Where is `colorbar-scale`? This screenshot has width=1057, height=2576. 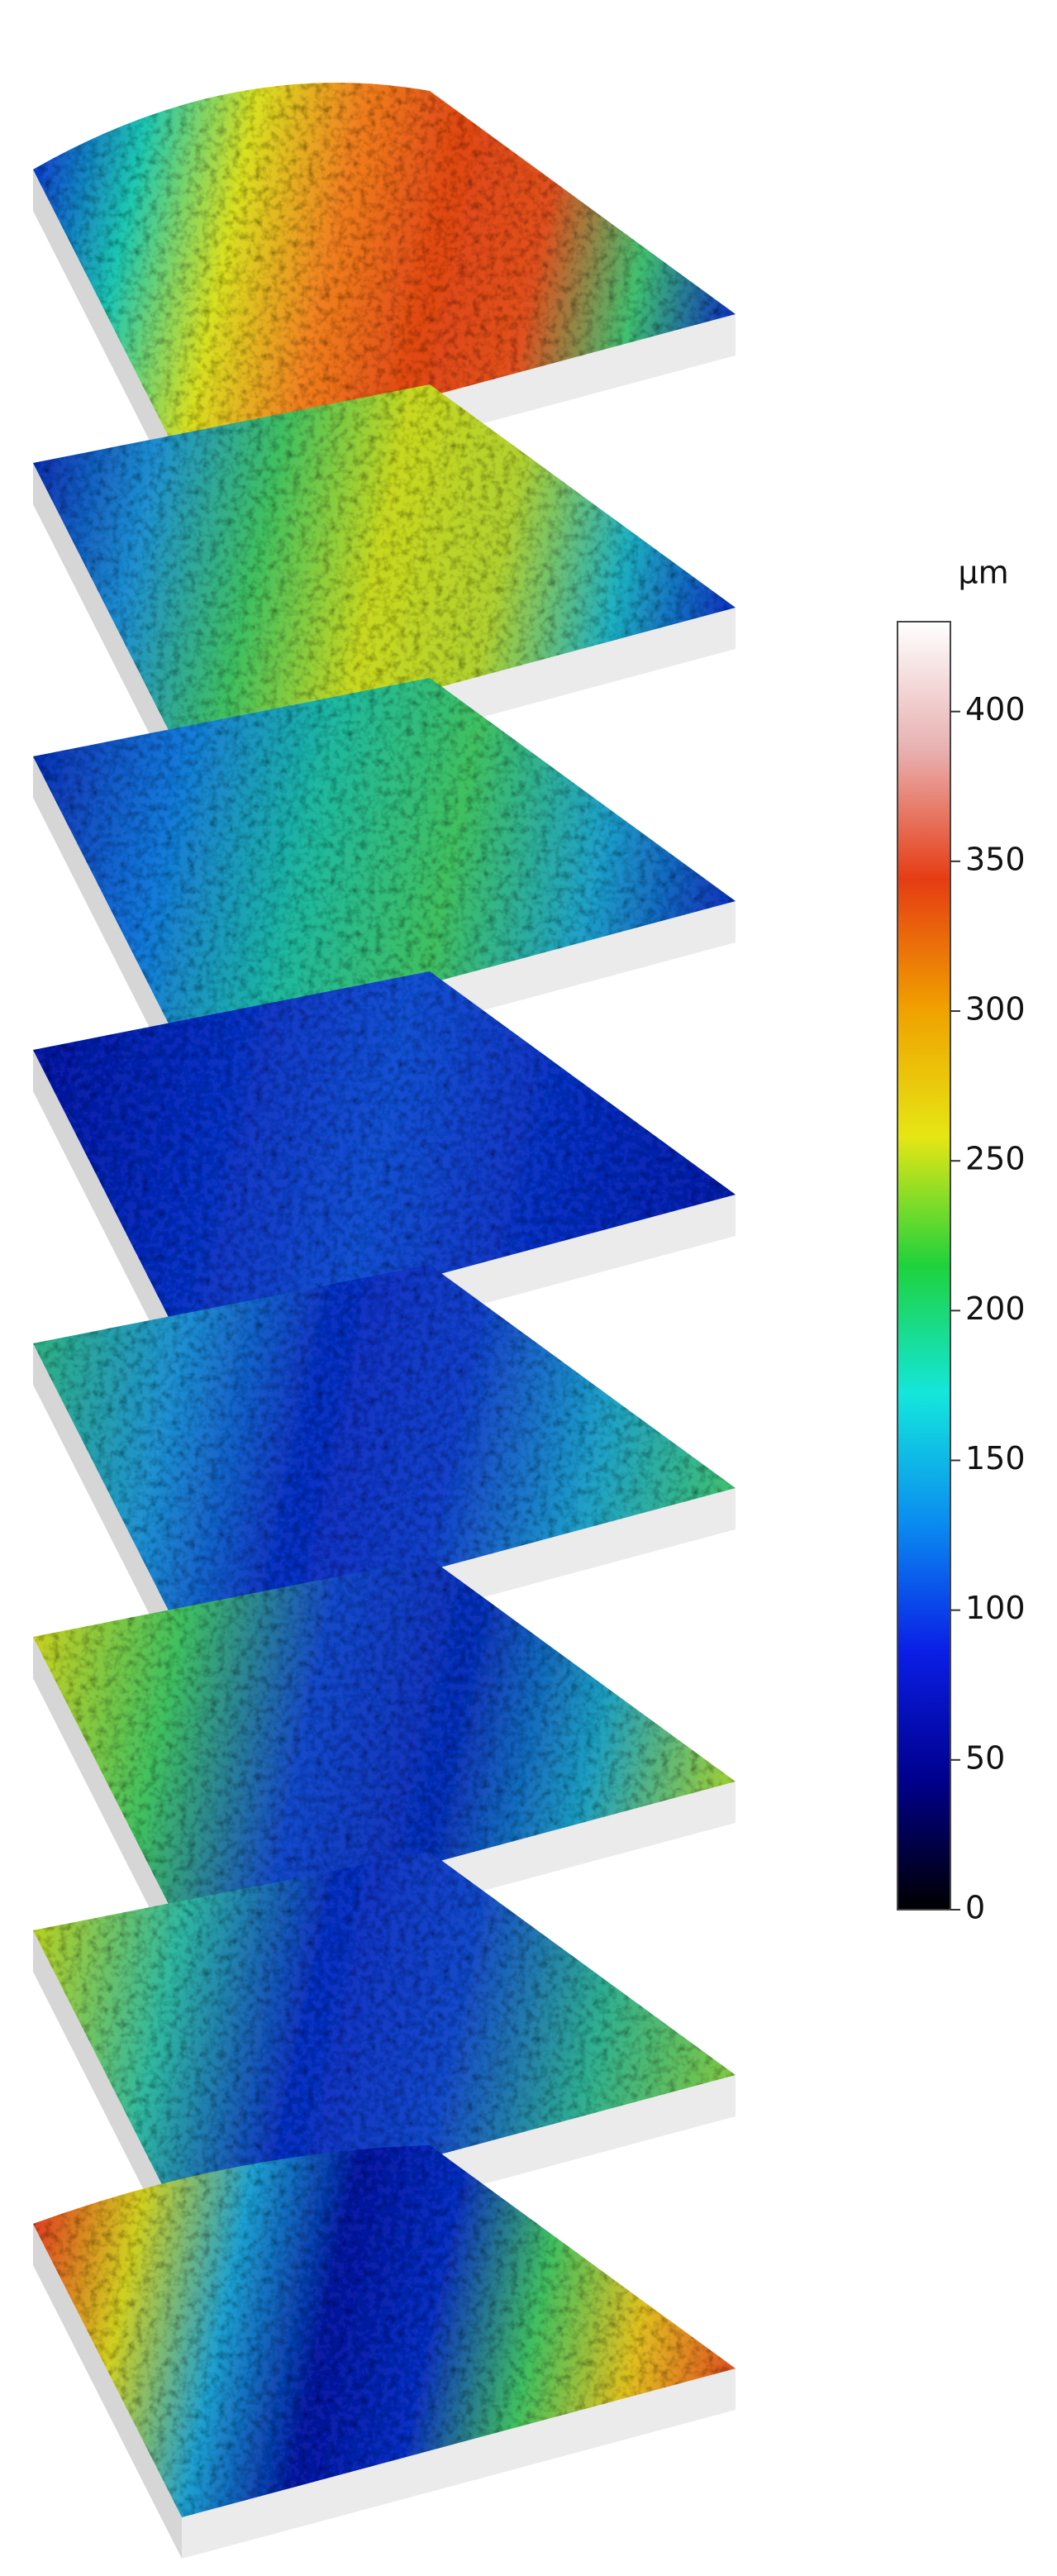 colorbar-scale is located at coordinates (924, 1266).